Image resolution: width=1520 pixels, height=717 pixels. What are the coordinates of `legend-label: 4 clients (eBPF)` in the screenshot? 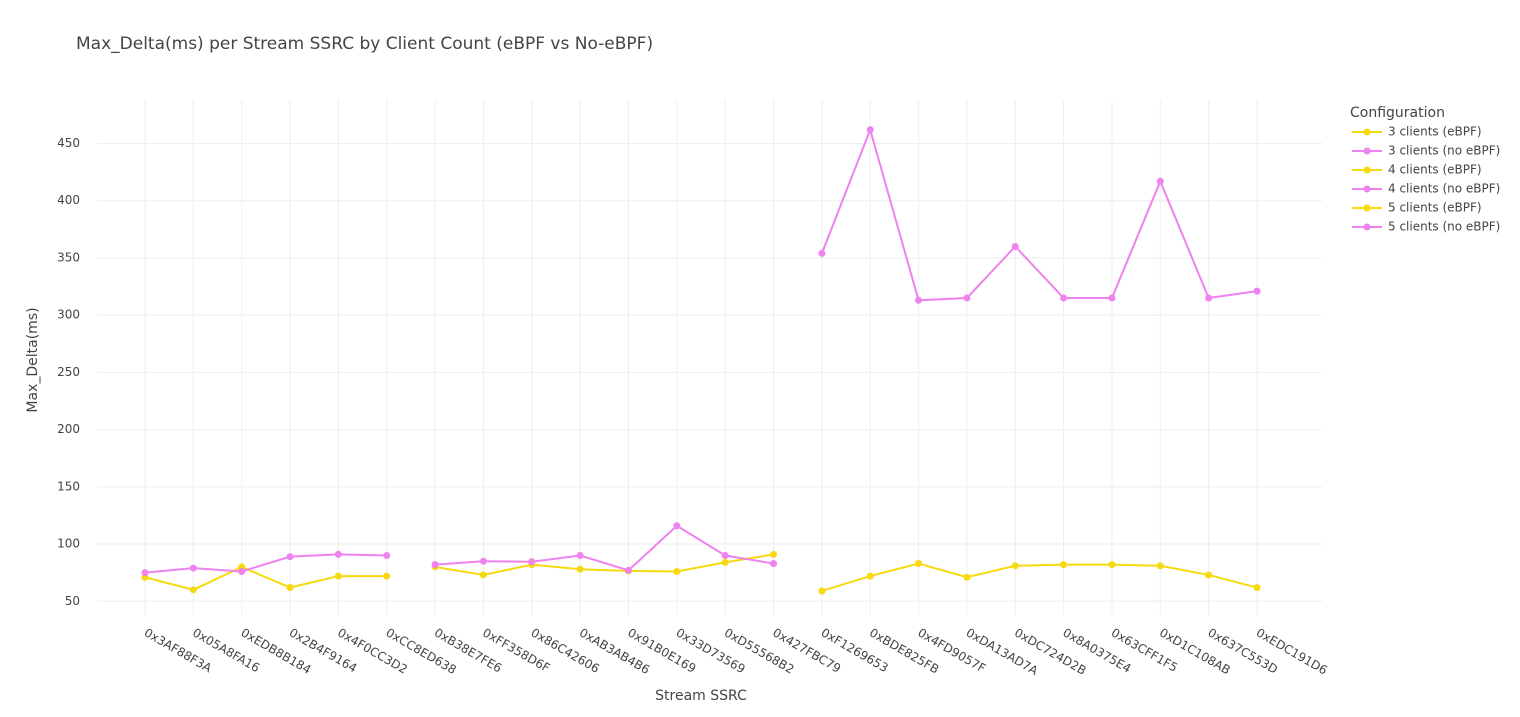 It's located at (1435, 170).